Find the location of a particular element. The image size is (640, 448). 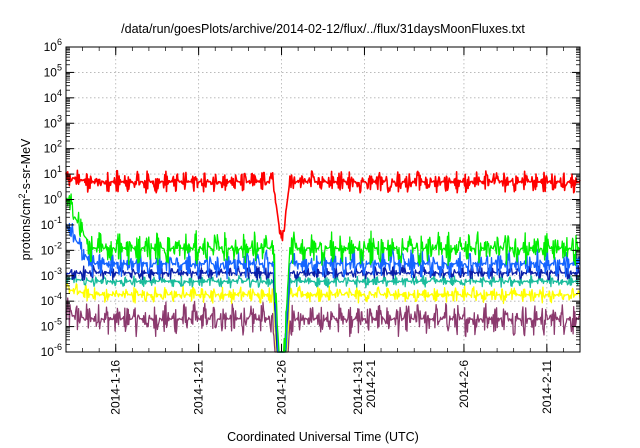

x-tick-label: 2014-1-26 is located at coordinates (282, 387).